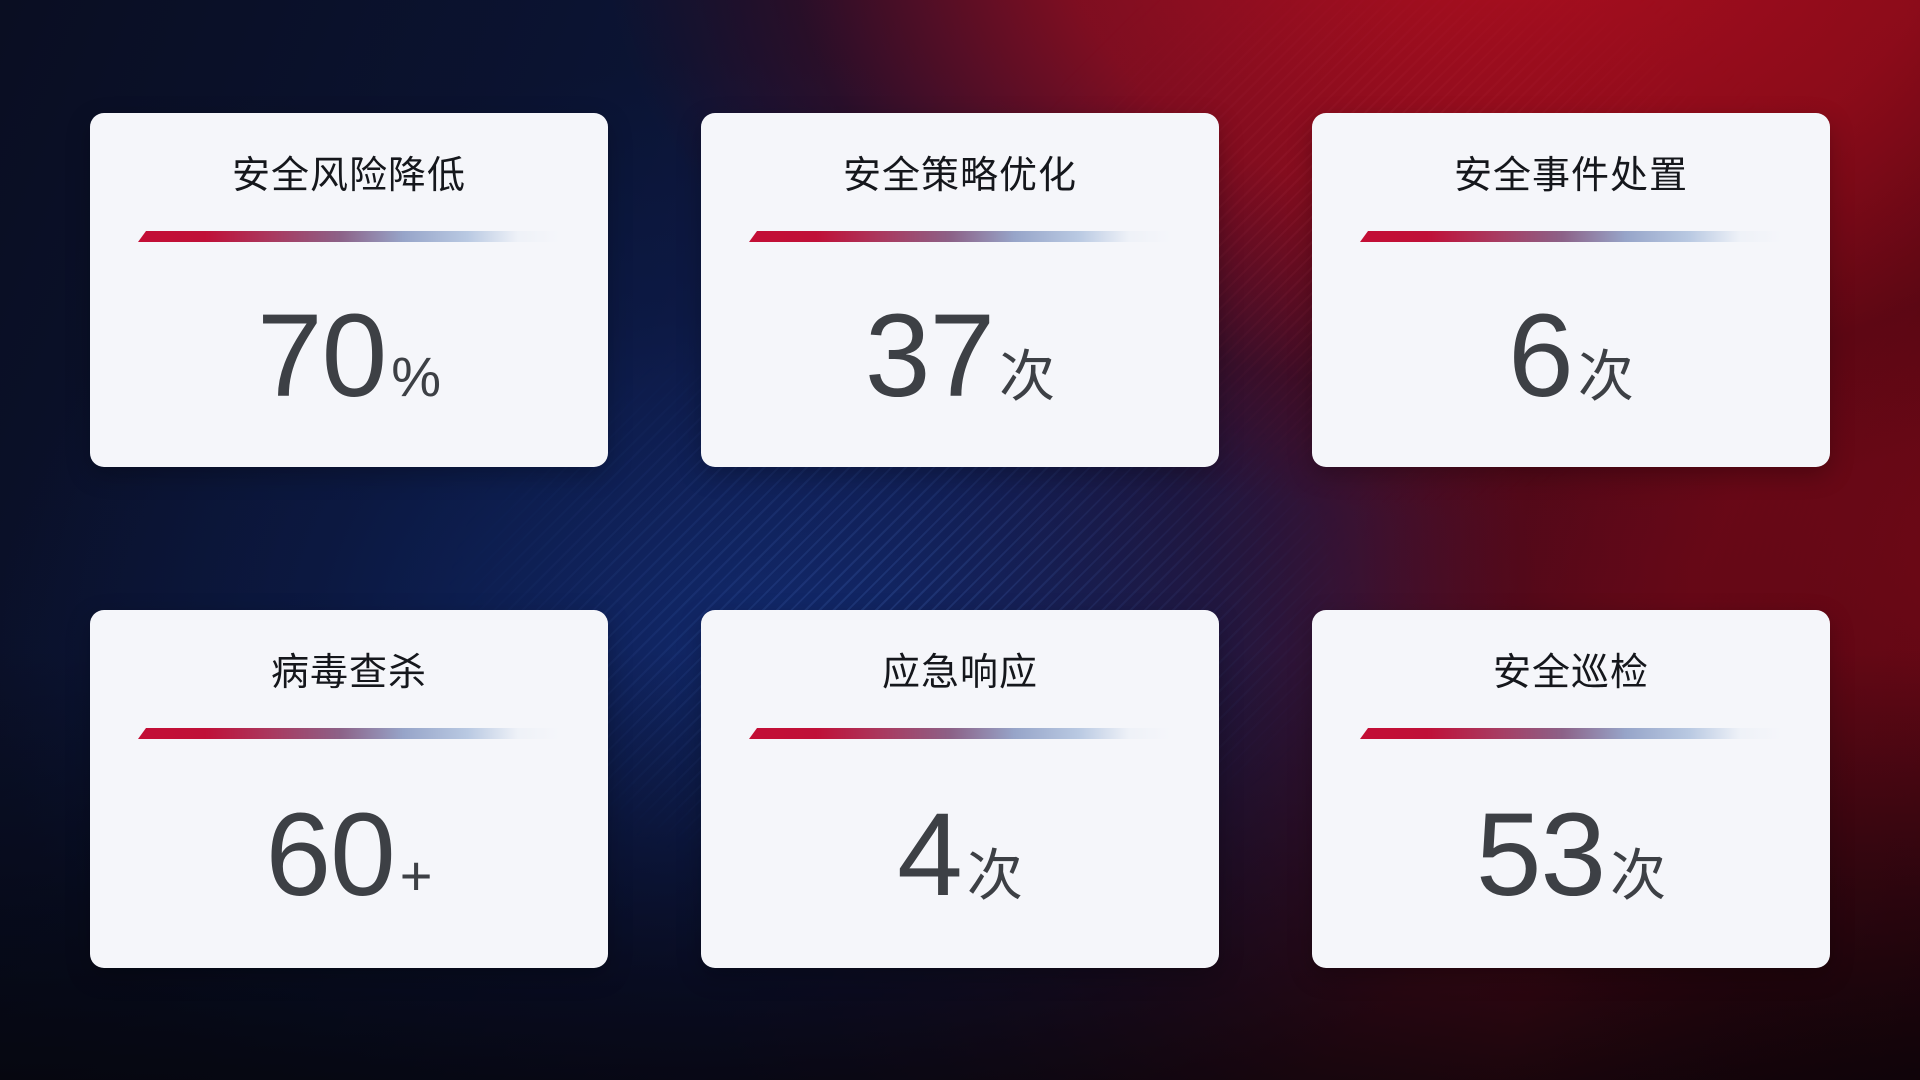 Image resolution: width=1920 pixels, height=1080 pixels. What do you see at coordinates (1570, 673) in the screenshot?
I see `card-title: 安全巡检` at bounding box center [1570, 673].